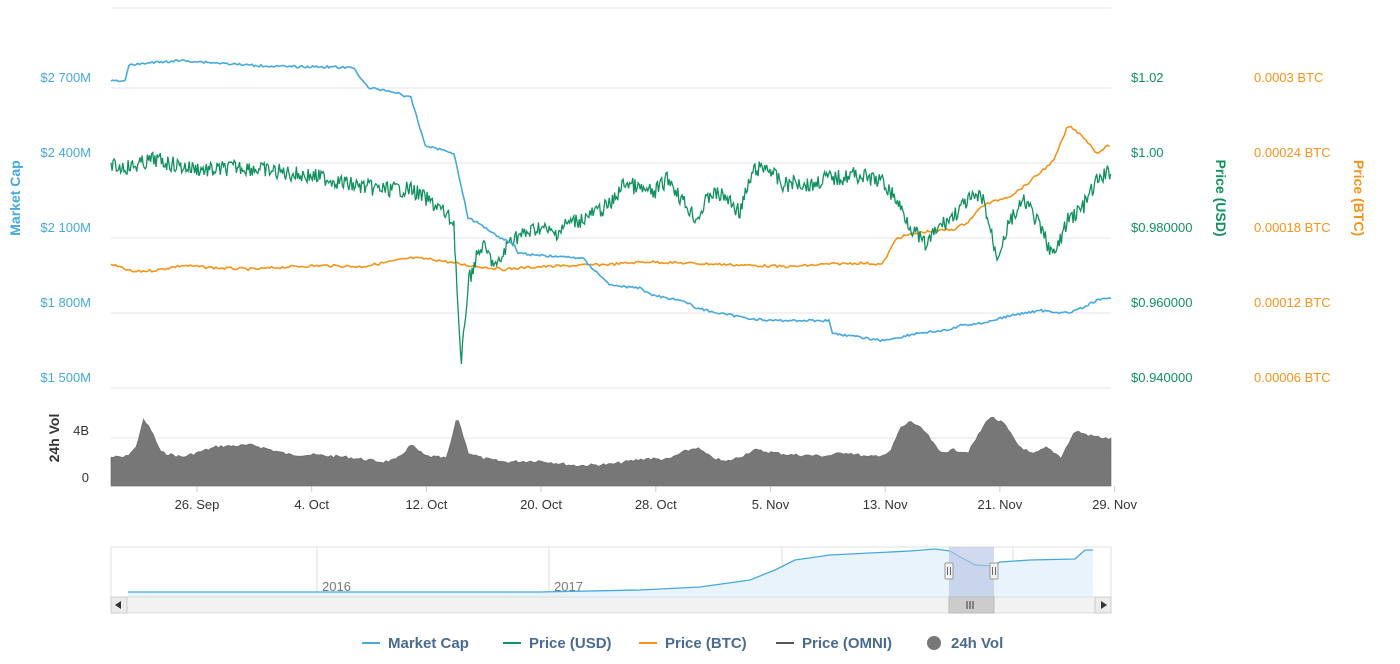 The width and height of the screenshot is (1400, 664). What do you see at coordinates (1221, 197) in the screenshot?
I see `price-usd-axis-title: Price (USD)` at bounding box center [1221, 197].